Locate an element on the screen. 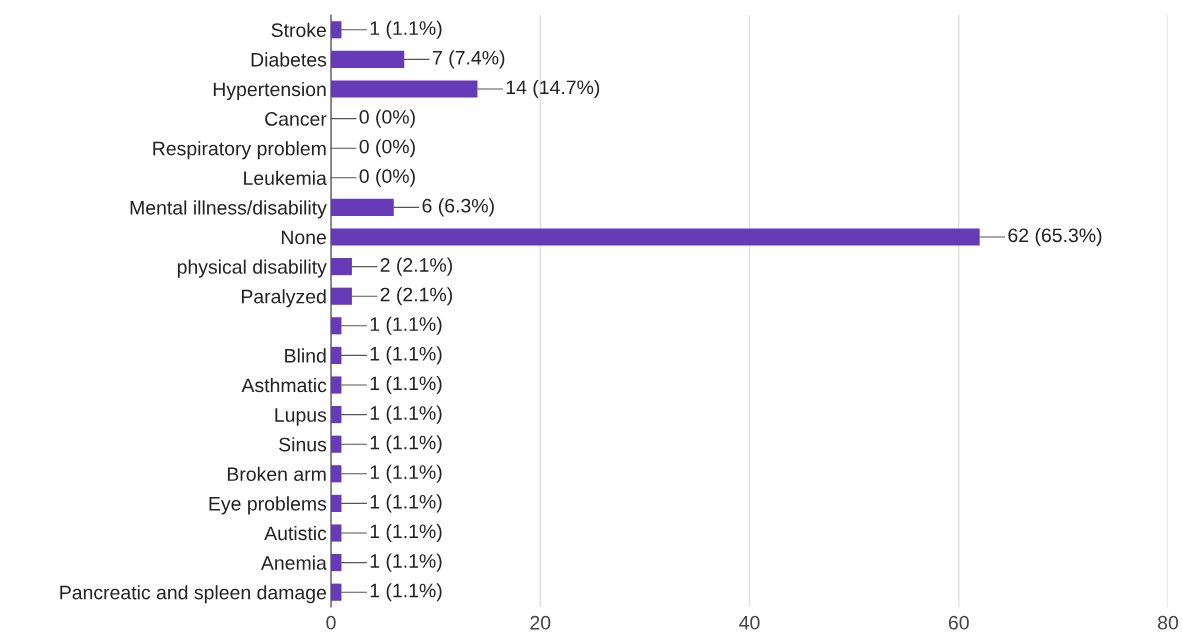  y-tick-label: Leukemia is located at coordinates (285, 178).